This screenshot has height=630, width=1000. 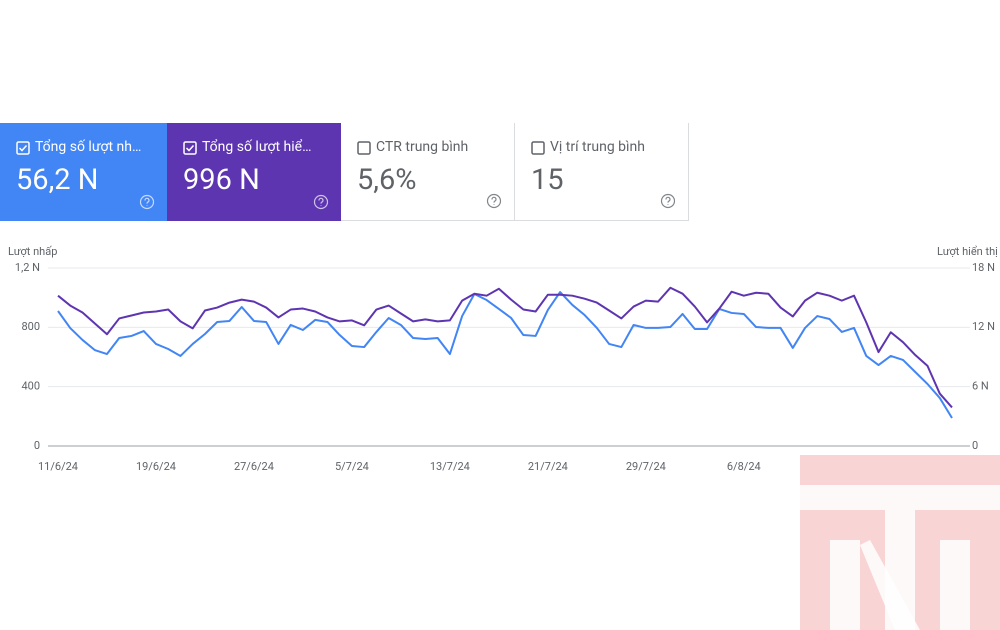 I want to click on y-tick-label: 400, so click(x=30, y=386).